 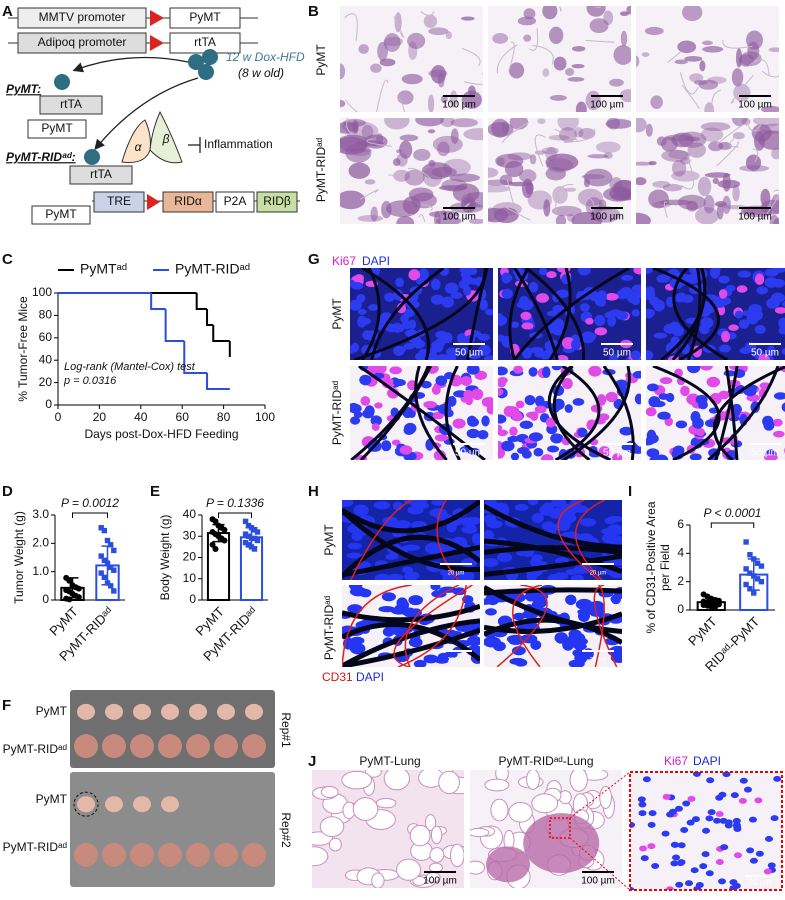 What do you see at coordinates (329, 540) in the screenshot?
I see `row-label: PyMT` at bounding box center [329, 540].